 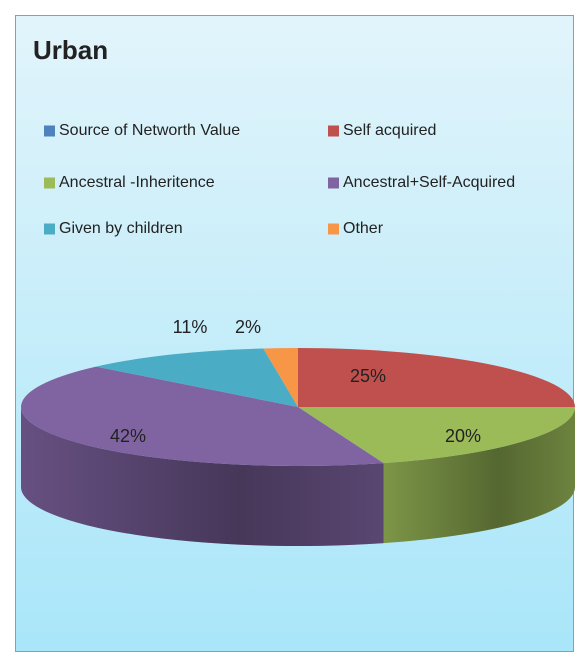 I want to click on data-label: 25%, so click(x=368, y=376).